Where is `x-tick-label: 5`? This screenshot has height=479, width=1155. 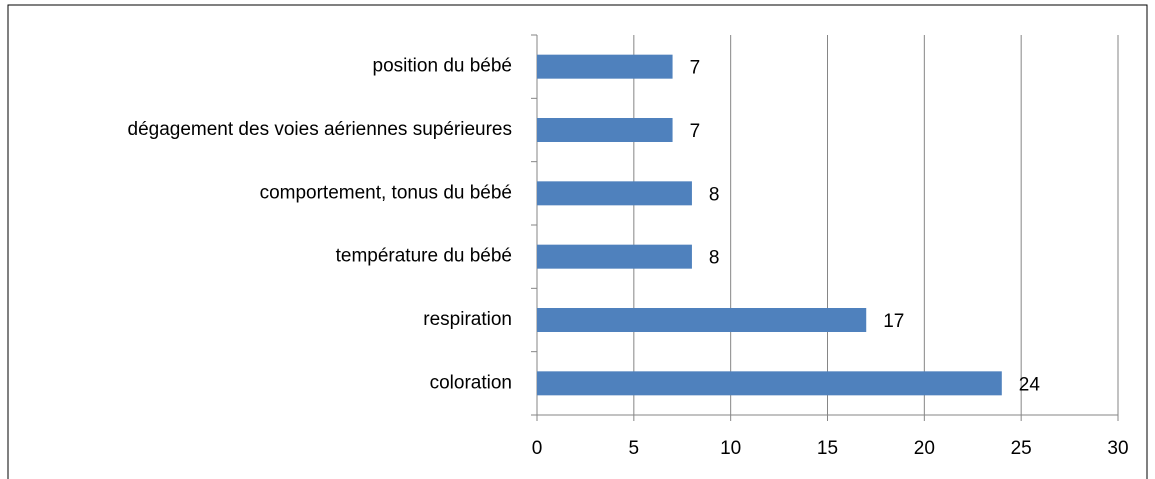 x-tick-label: 5 is located at coordinates (634, 448).